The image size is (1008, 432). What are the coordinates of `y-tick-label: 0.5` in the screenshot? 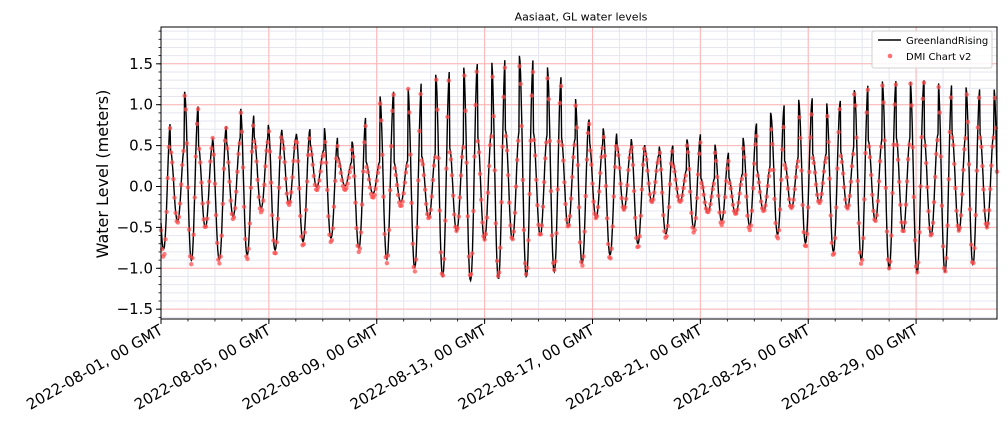 It's located at (141, 146).